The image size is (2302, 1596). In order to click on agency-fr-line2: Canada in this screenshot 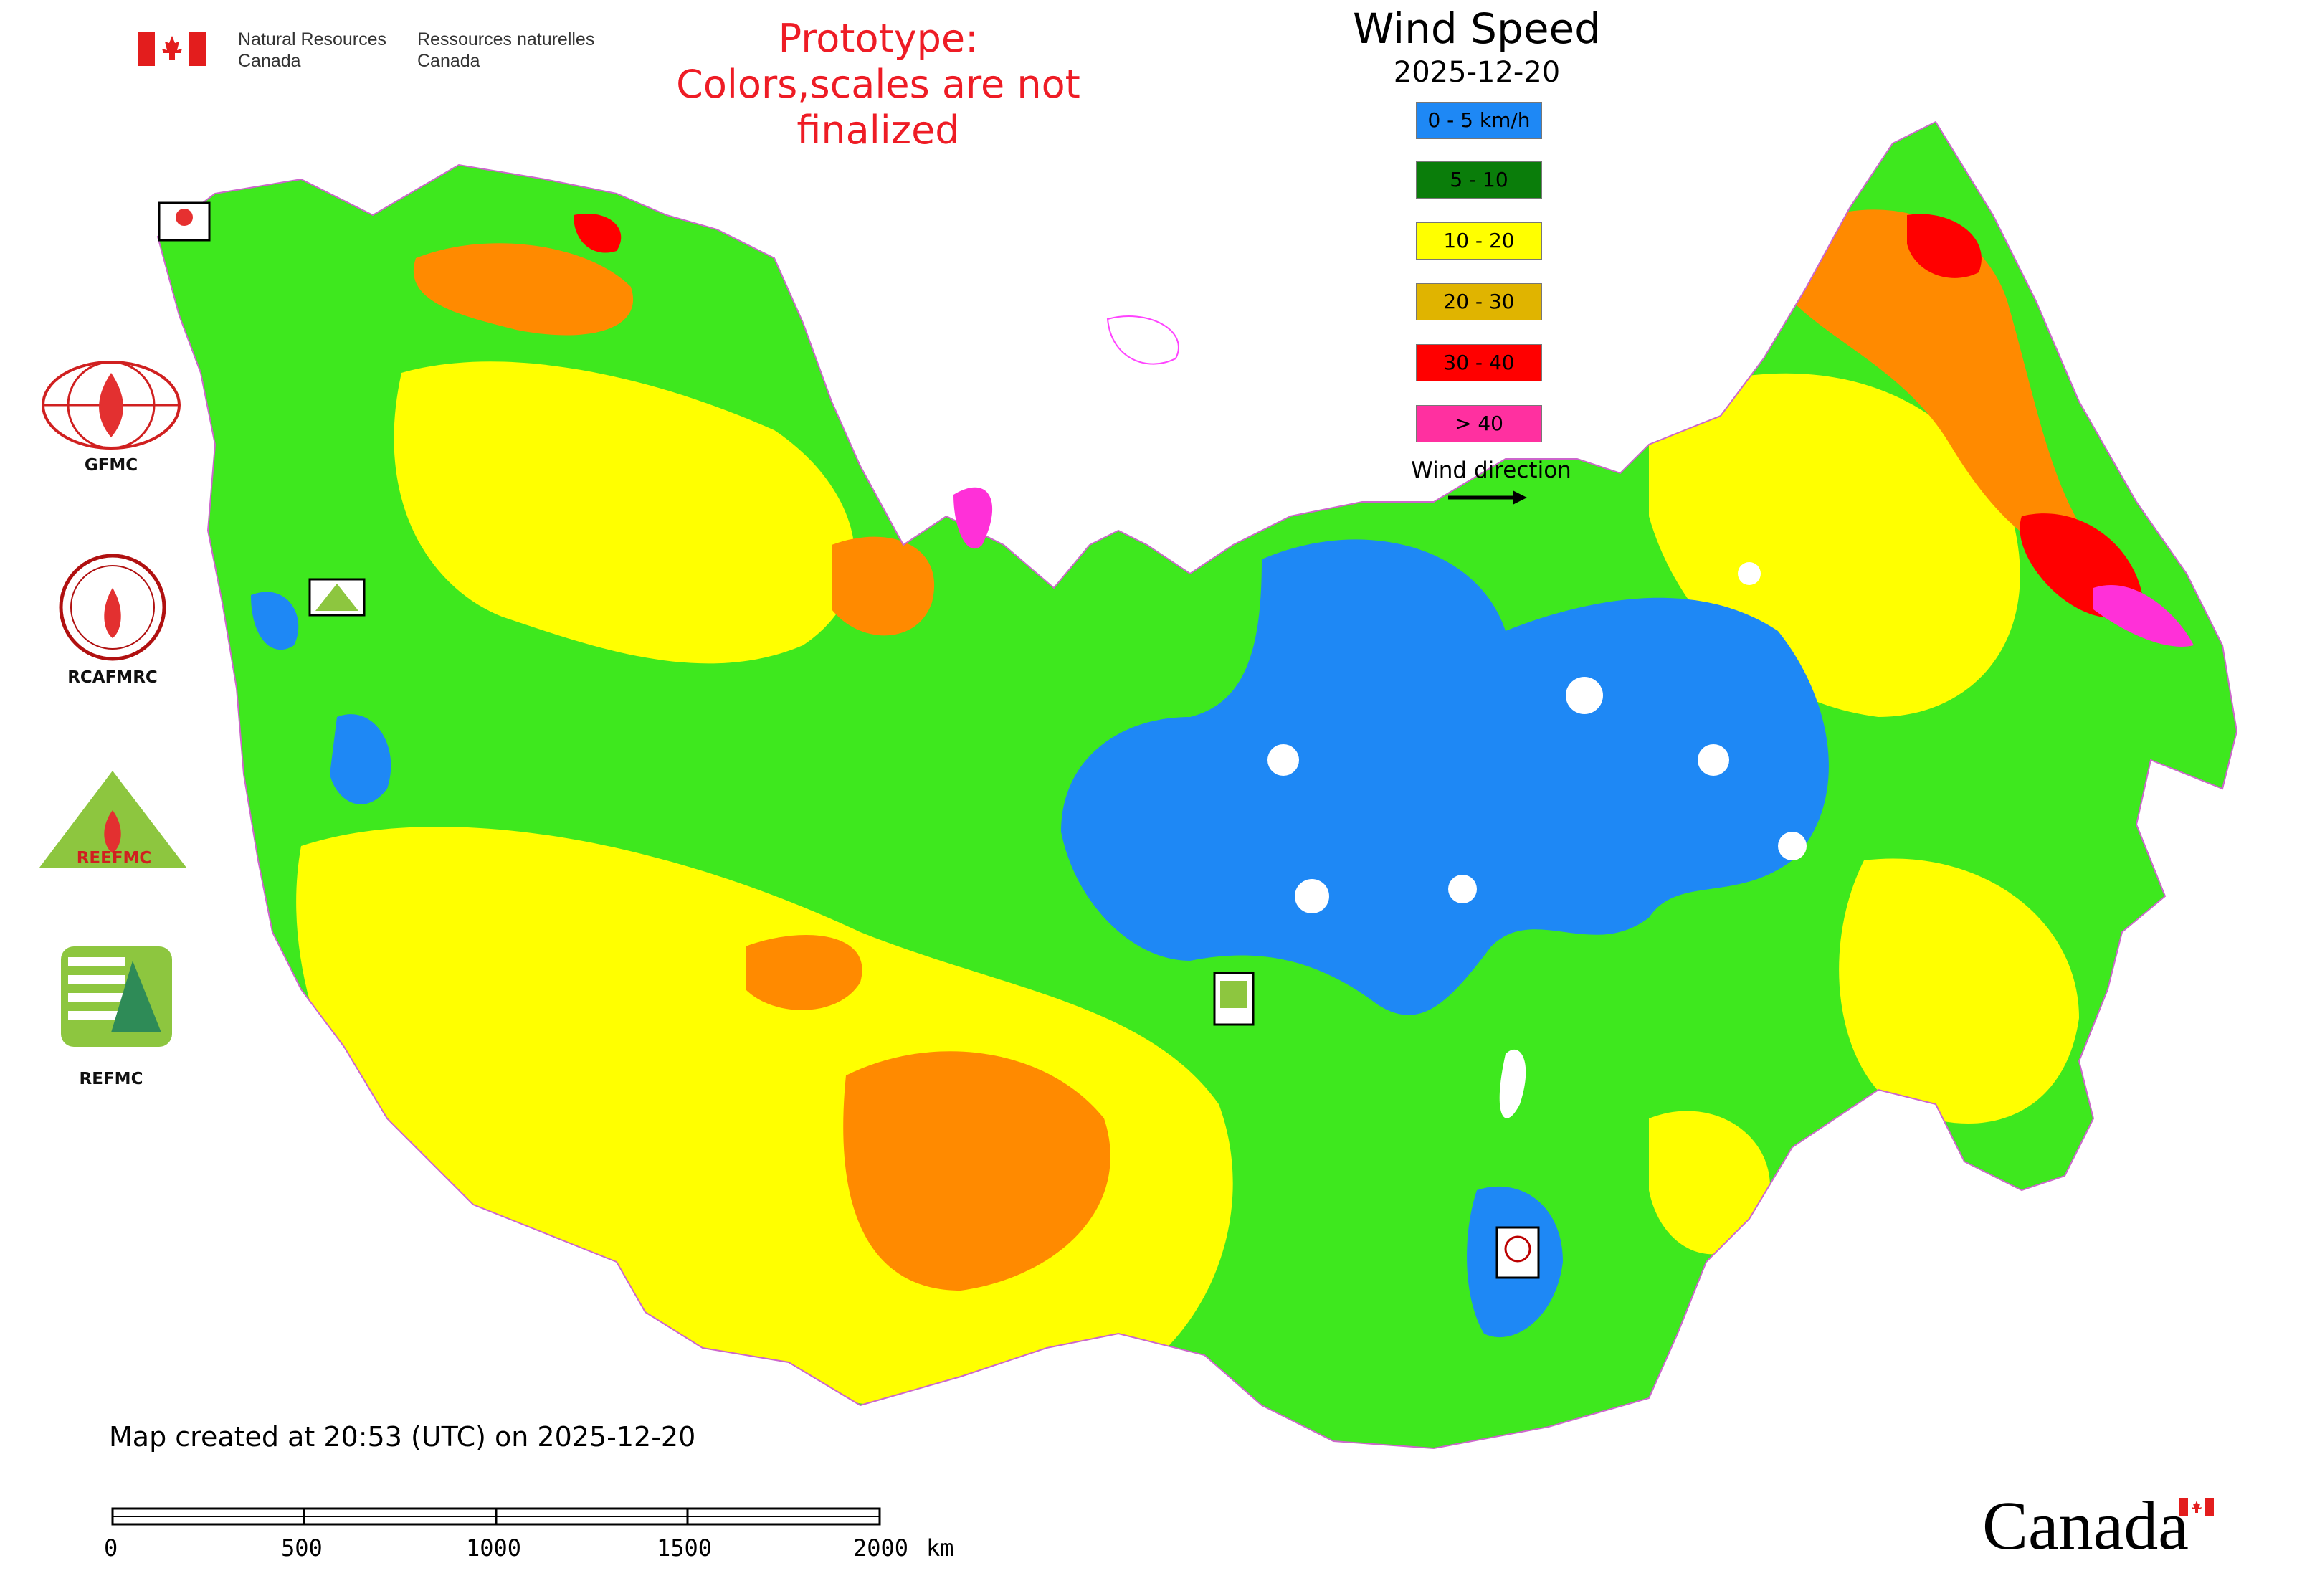, I will do `click(449, 61)`.